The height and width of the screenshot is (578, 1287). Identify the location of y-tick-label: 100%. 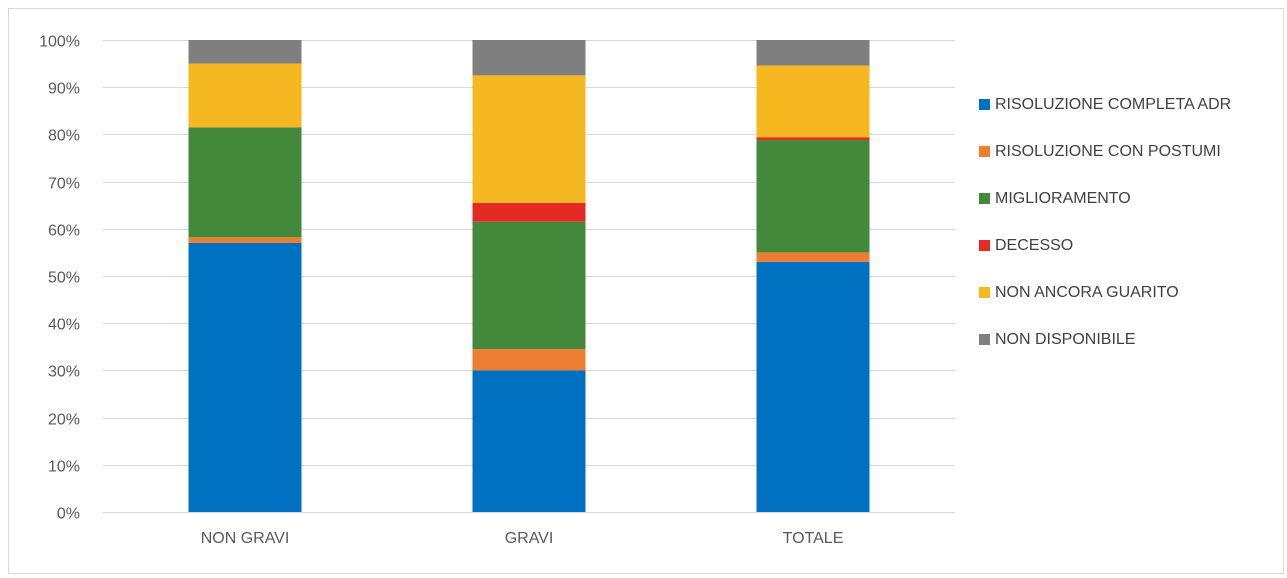
(59, 42).